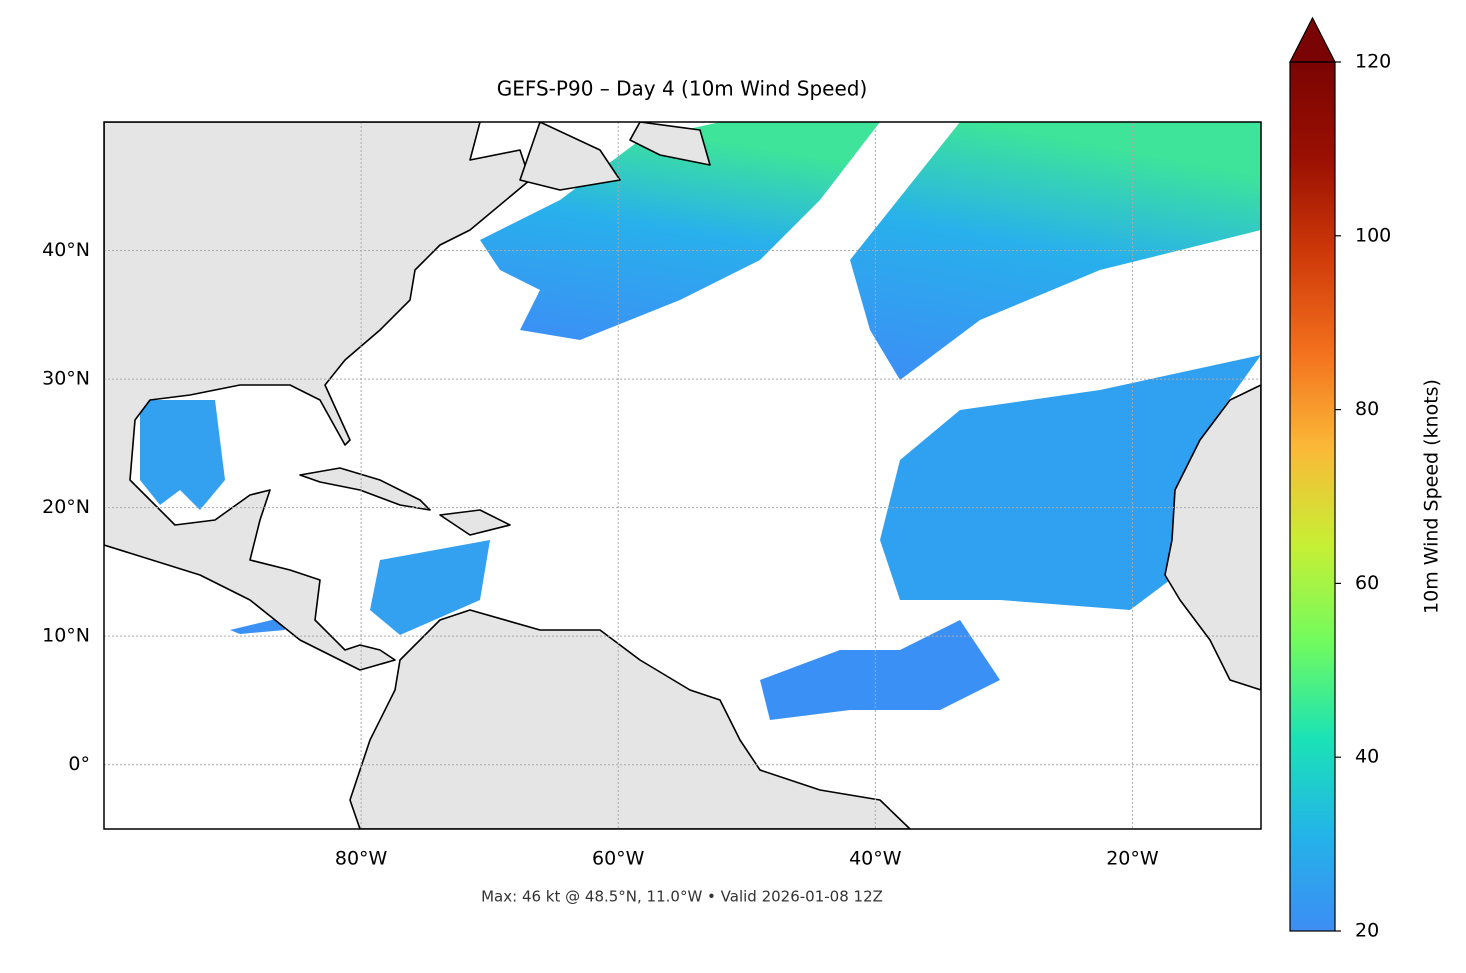  Describe the element at coordinates (630, 719) in the screenshot. I see `south-america` at that location.